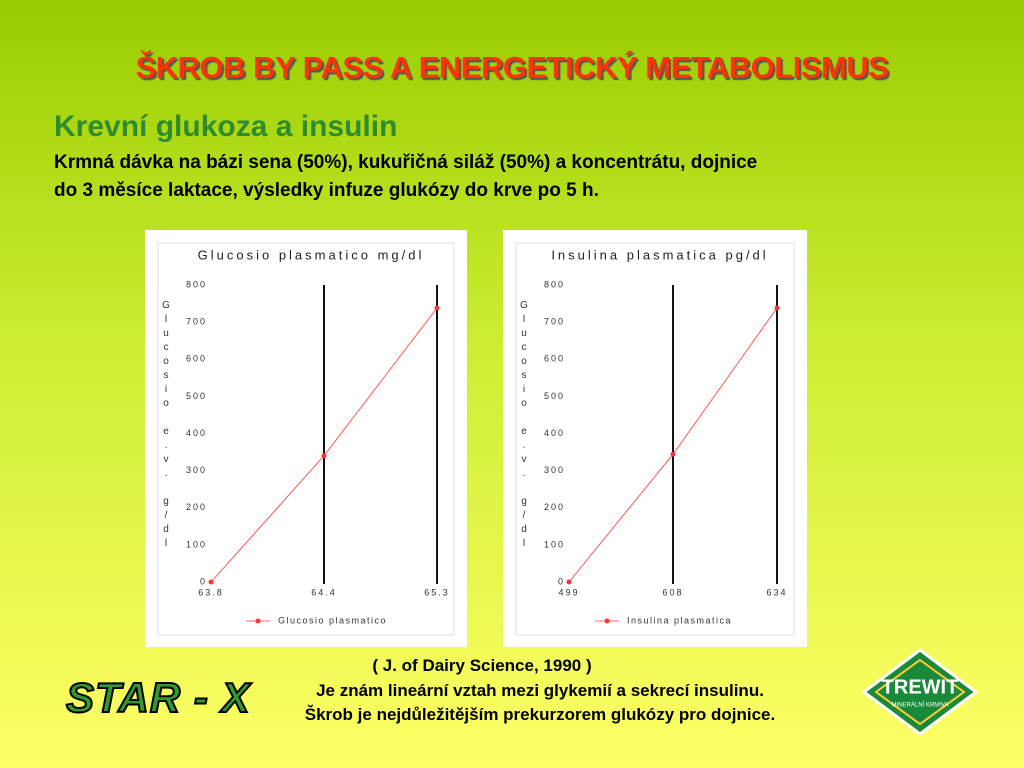 This screenshot has width=1024, height=768. I want to click on logo-diamond, so click(920, 692).